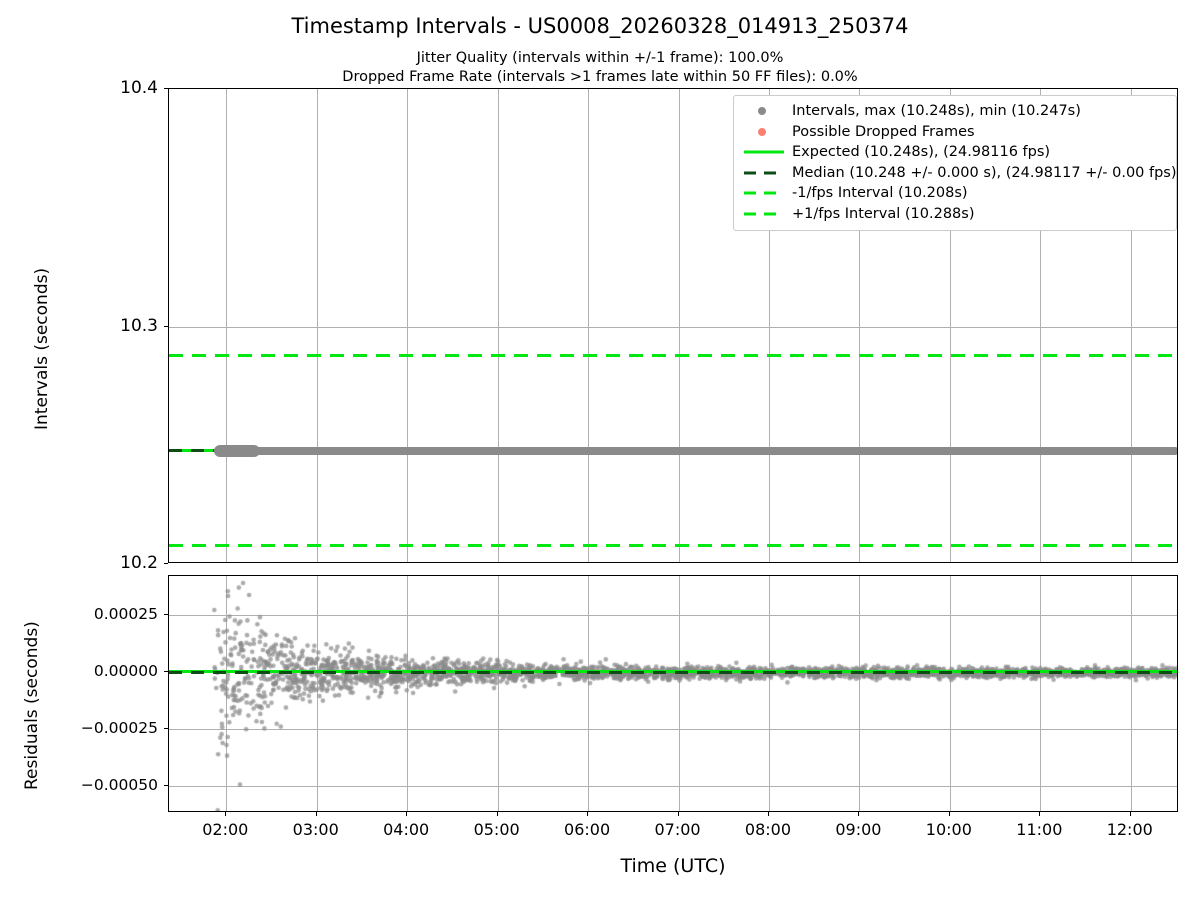  What do you see at coordinates (237, 450) in the screenshot?
I see `scatter-band-early` at bounding box center [237, 450].